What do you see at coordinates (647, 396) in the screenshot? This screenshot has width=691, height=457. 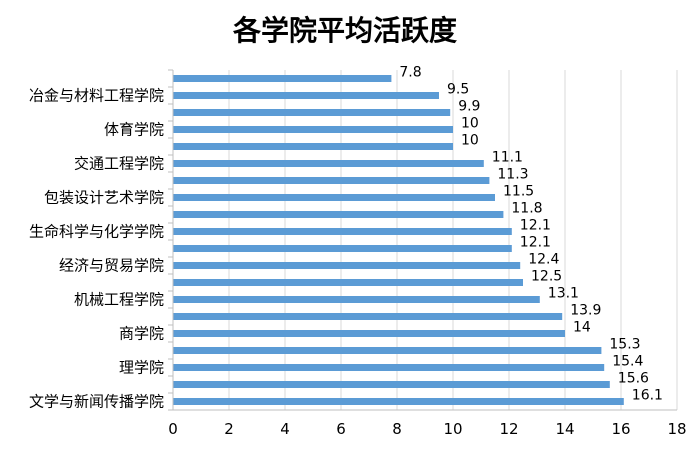 I see `data-label: 16.1` at bounding box center [647, 396].